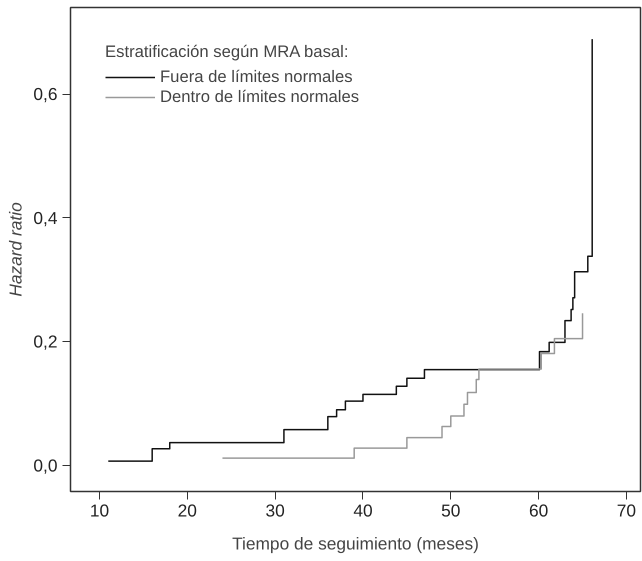 The height and width of the screenshot is (561, 642). Describe the element at coordinates (363, 510) in the screenshot. I see `x-tick-label: 40` at that location.